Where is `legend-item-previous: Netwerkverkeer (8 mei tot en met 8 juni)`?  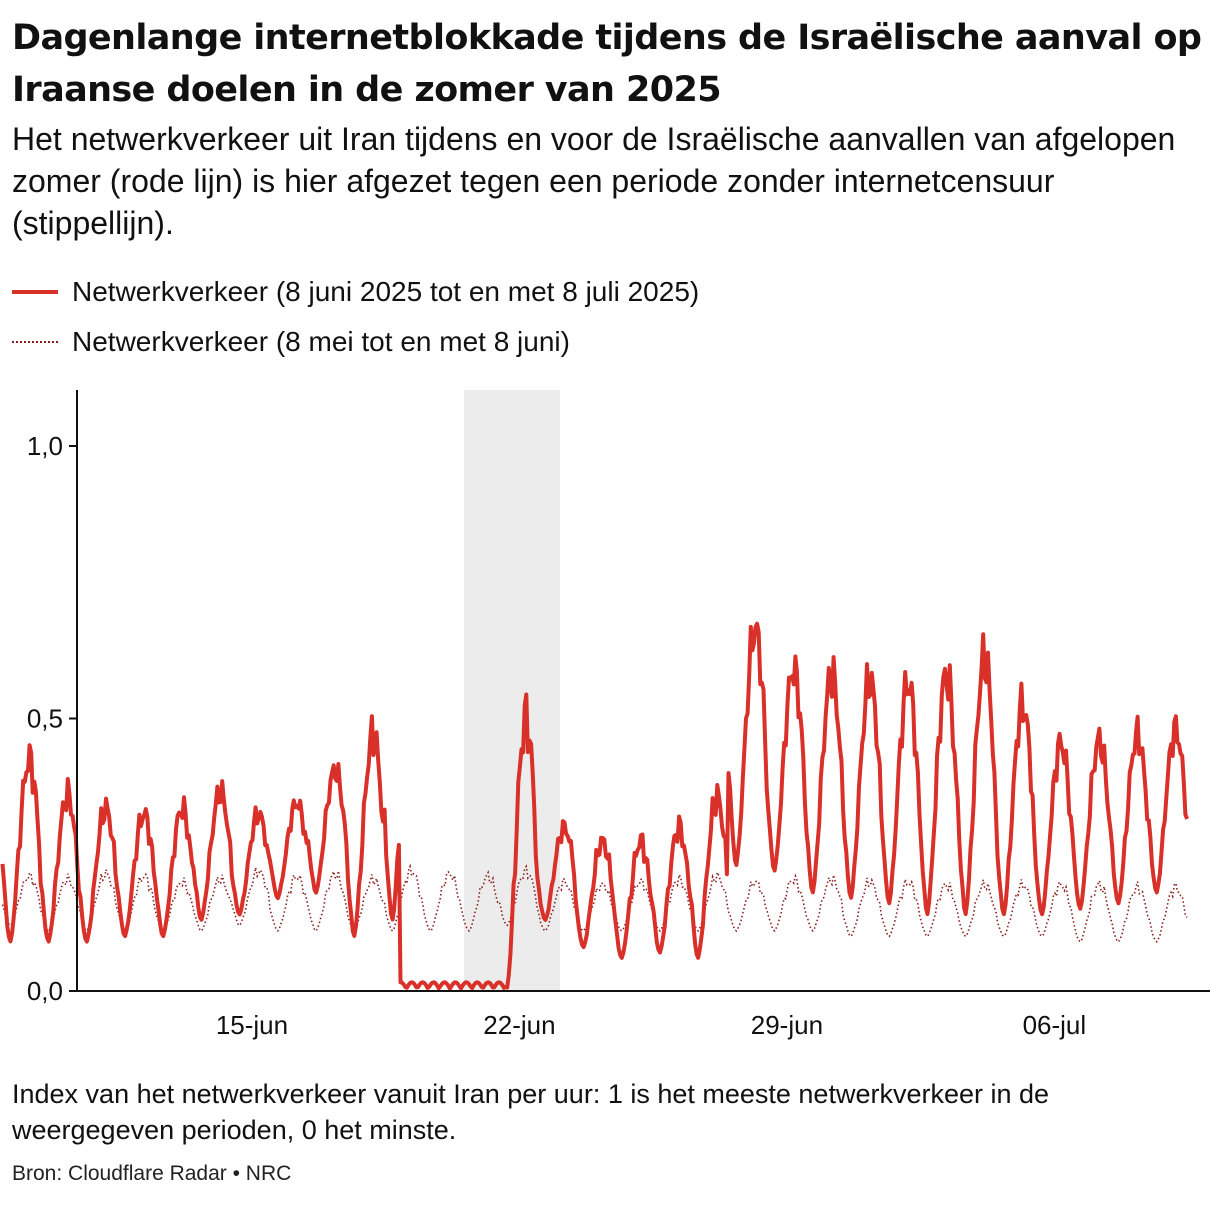
legend-item-previous: Netwerkverkeer (8 mei tot en met 8 juni) is located at coordinates (291, 342).